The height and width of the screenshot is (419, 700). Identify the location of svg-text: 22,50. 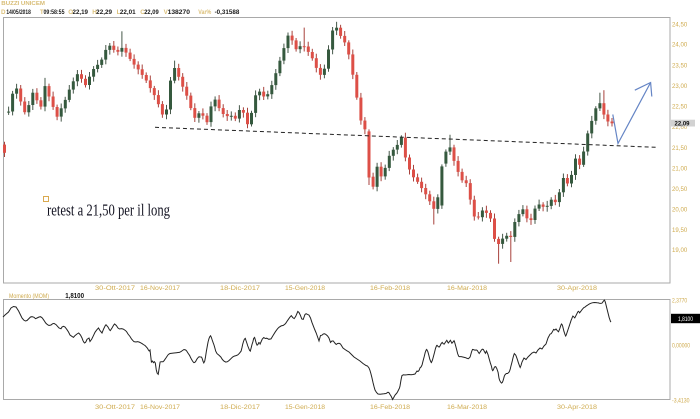
(680, 107).